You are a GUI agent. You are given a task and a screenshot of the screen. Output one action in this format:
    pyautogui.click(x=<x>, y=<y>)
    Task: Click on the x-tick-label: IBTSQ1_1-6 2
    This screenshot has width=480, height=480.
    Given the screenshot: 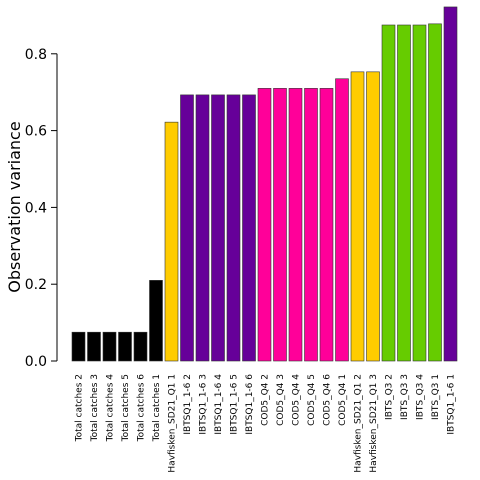 What is the action you would take?
    pyautogui.click(x=188, y=404)
    